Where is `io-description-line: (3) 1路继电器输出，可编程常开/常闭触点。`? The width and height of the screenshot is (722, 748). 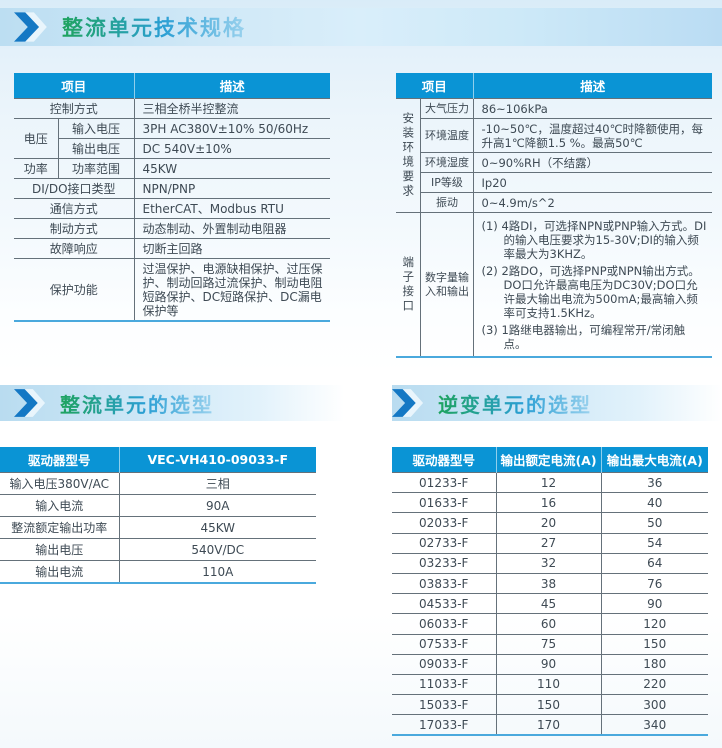
io-description-line: (3) 1路继电器输出，可编程常开/常闭触点。 is located at coordinates (583, 336).